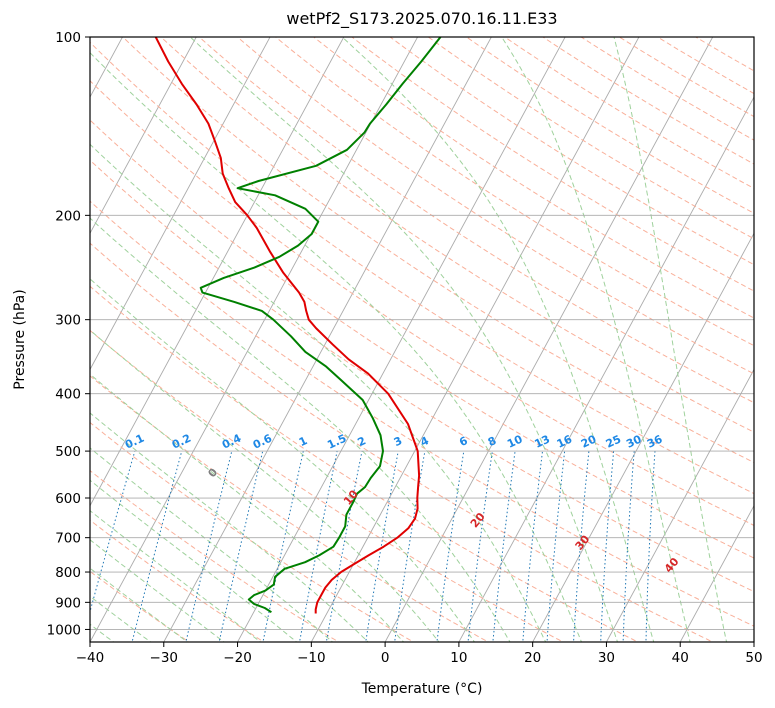 The image size is (775, 708). Describe the element at coordinates (613, 442) in the screenshot. I see `mixing-ratio-label: 25` at that location.